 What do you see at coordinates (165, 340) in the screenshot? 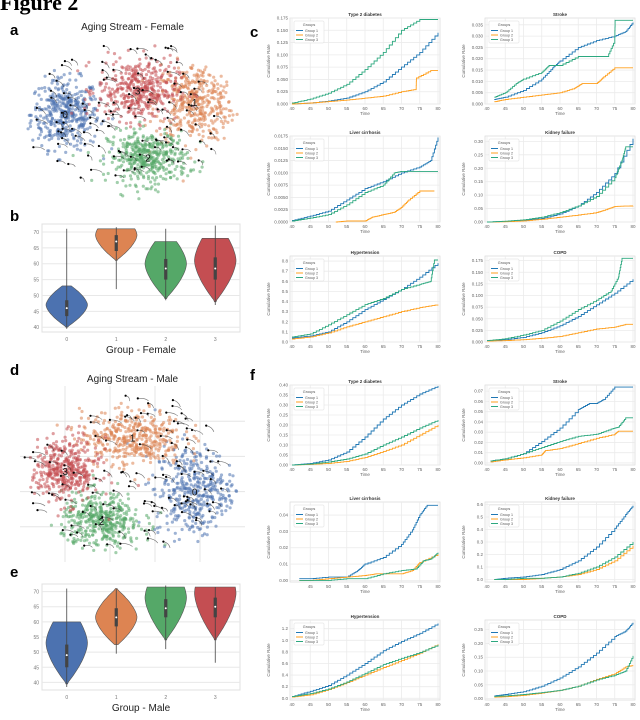
I see `x-tick-label: 2` at bounding box center [165, 340].